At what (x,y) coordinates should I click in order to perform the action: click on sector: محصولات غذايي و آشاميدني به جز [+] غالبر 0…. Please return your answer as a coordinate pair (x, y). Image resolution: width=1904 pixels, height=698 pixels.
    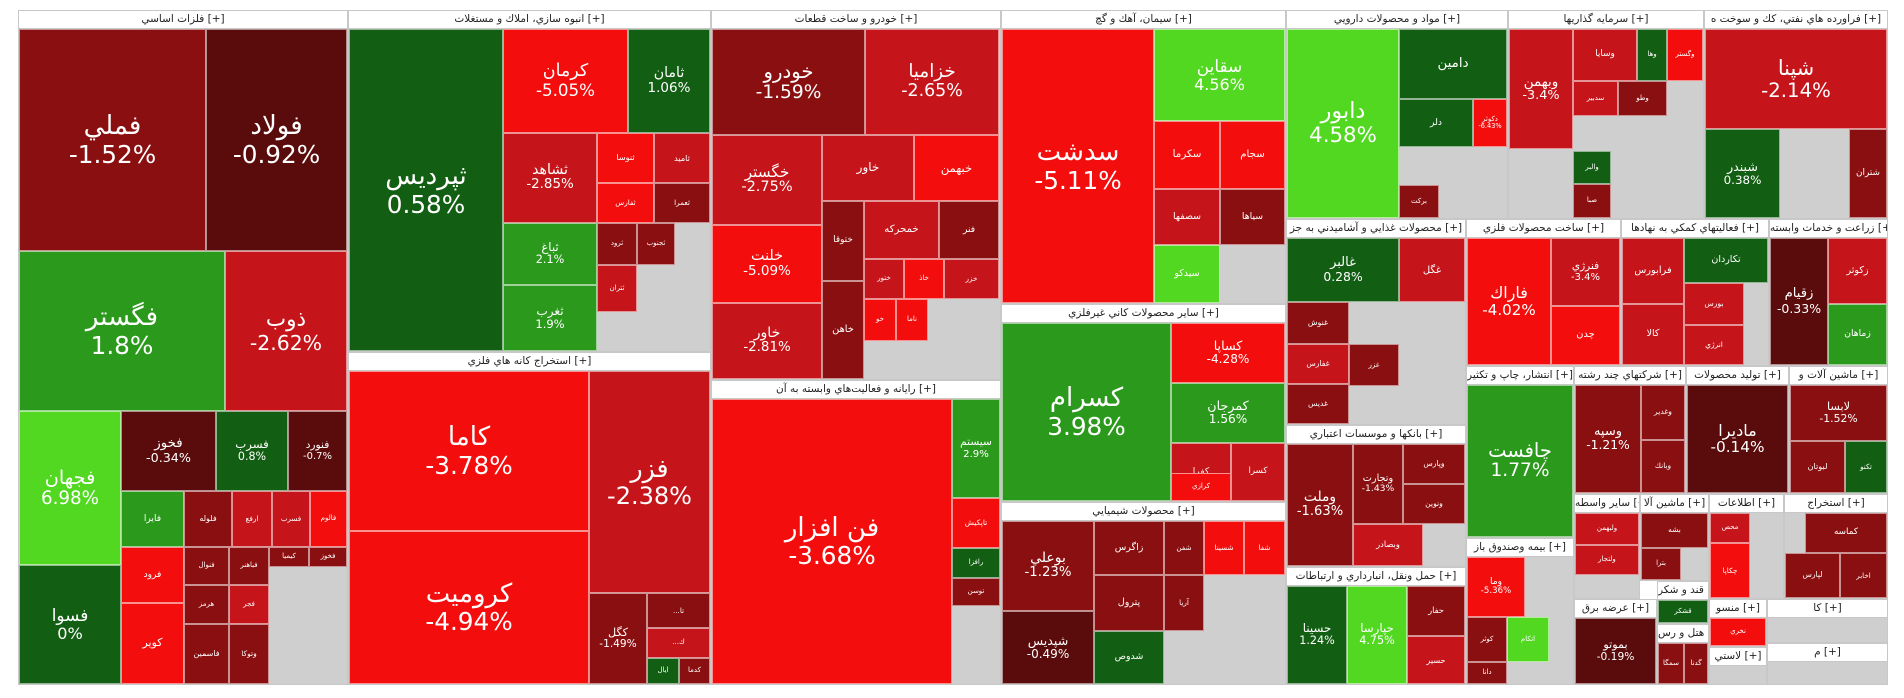
    Looking at the image, I should click on (1376, 322).